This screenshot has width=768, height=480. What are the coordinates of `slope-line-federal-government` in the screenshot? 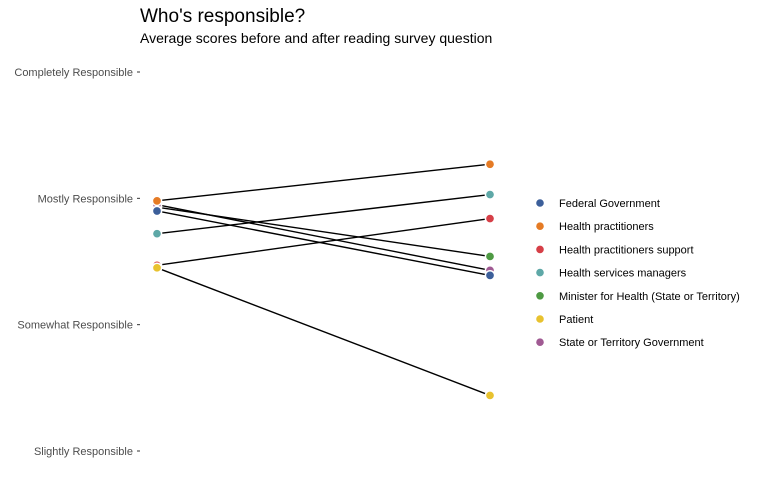 It's located at (323, 243).